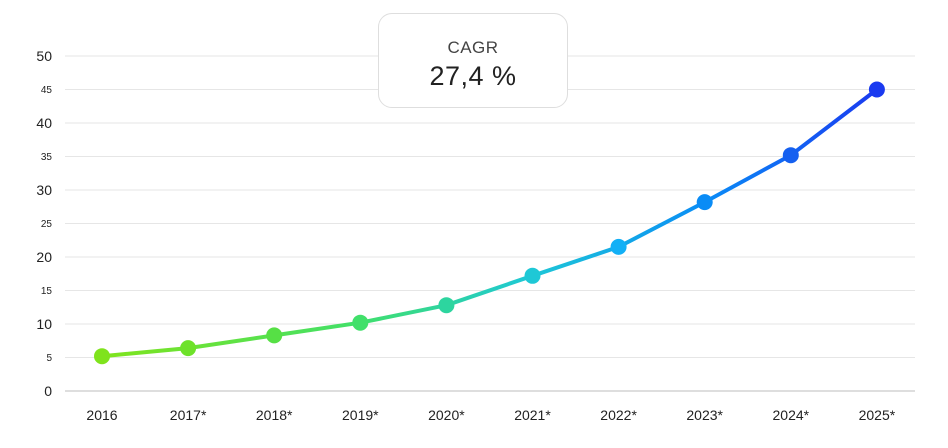 The width and height of the screenshot is (948, 448). What do you see at coordinates (188, 415) in the screenshot?
I see `x-tick-label: 2017*` at bounding box center [188, 415].